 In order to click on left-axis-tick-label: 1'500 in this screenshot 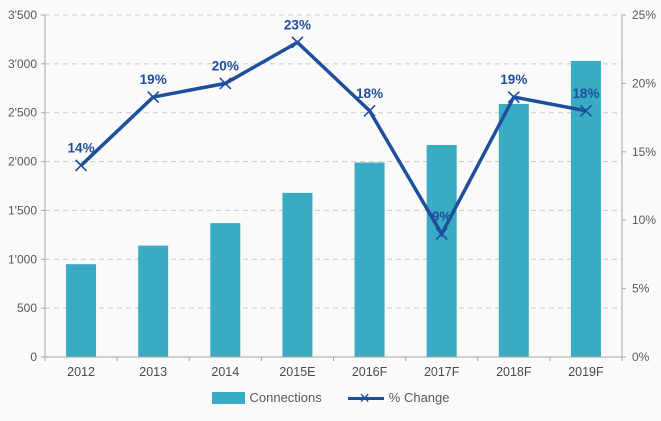, I will do `click(22, 210)`.